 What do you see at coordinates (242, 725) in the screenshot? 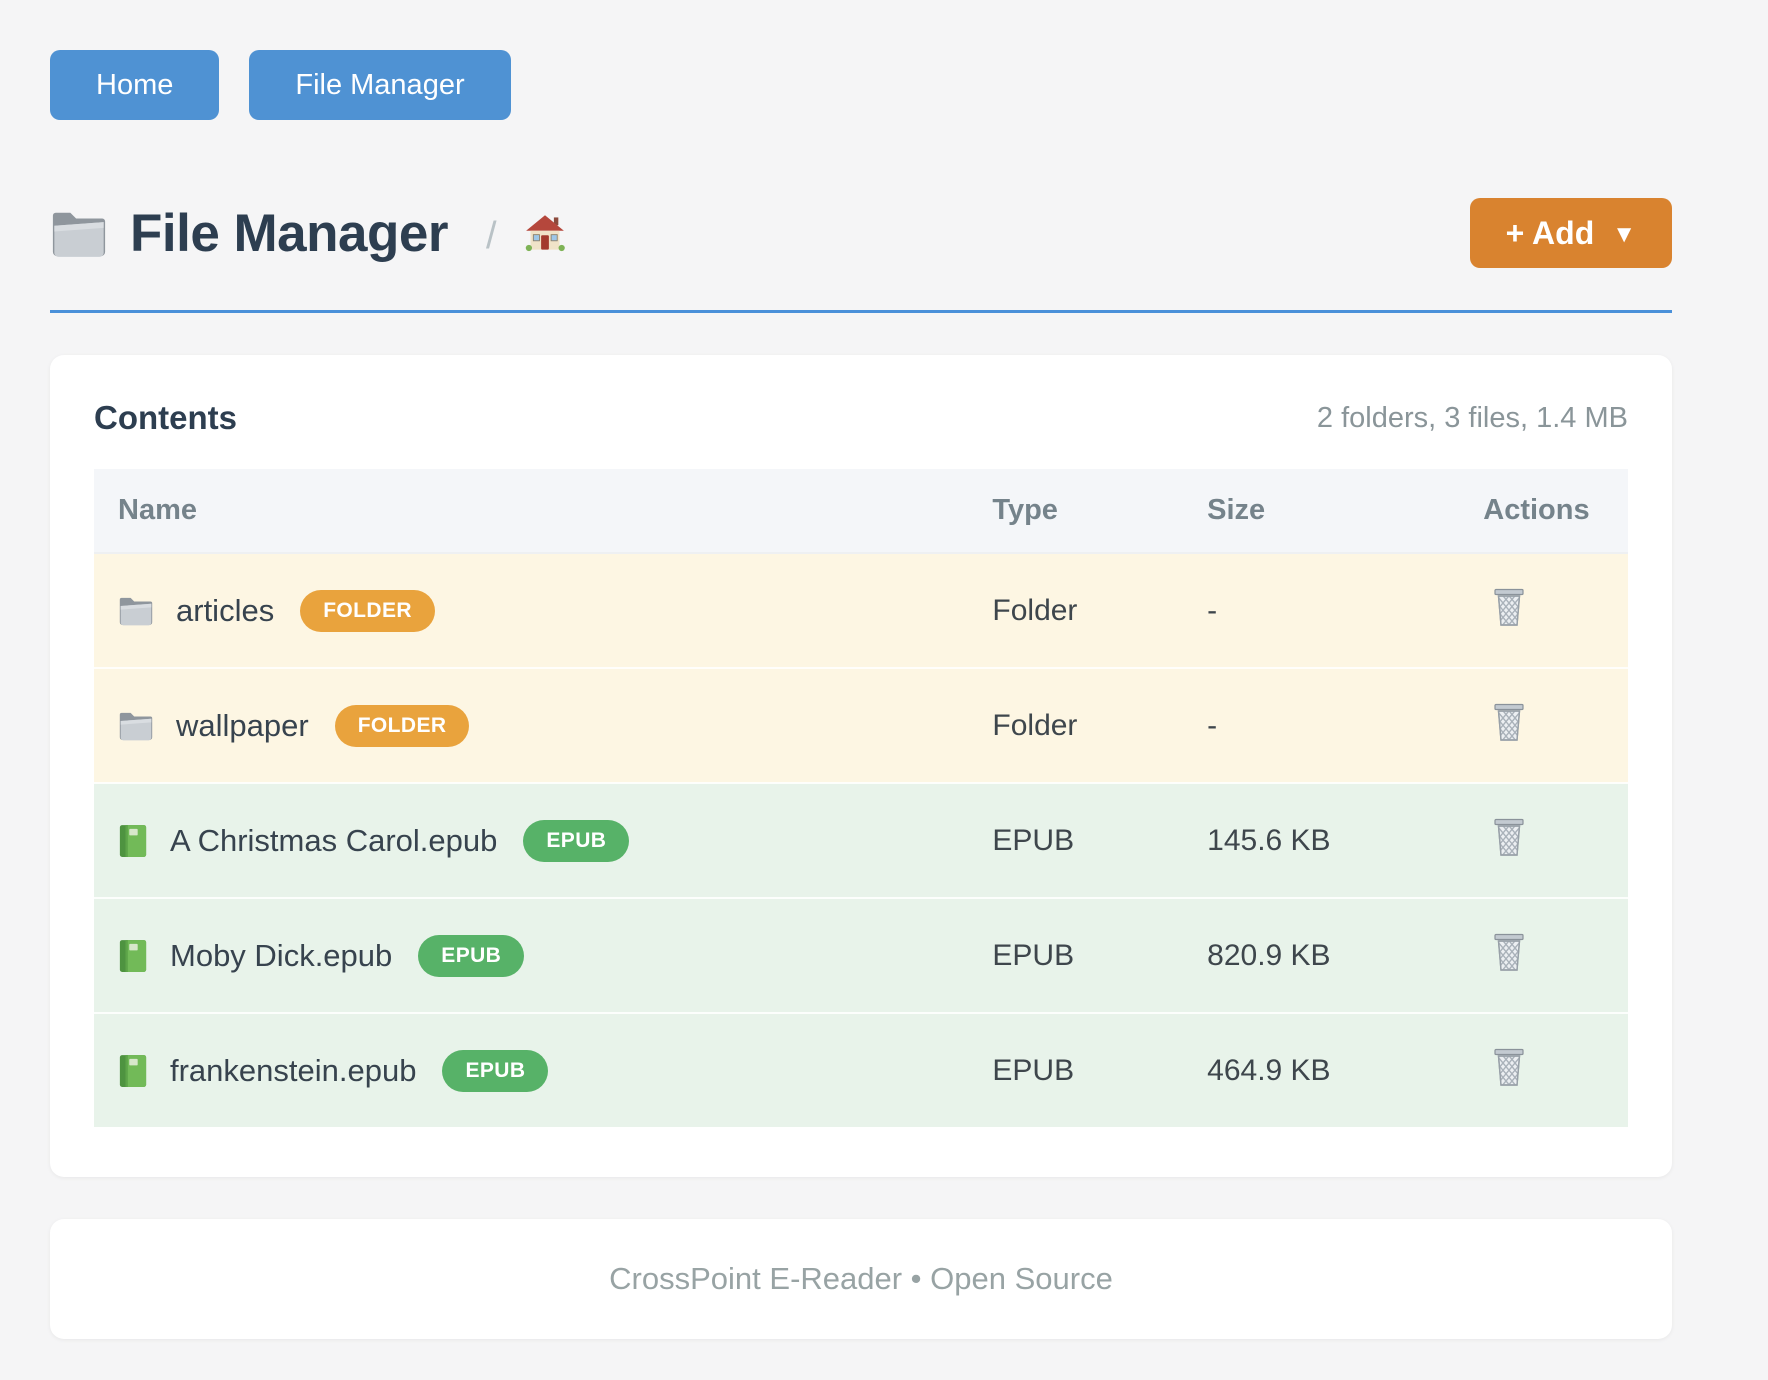
I see `file-name: wallpaper` at bounding box center [242, 725].